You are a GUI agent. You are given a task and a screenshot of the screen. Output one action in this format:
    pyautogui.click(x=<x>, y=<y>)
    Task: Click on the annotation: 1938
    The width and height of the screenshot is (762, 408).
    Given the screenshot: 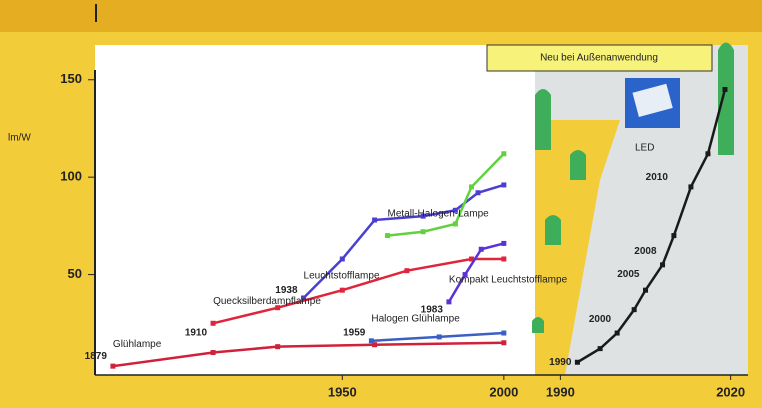 What is the action you would take?
    pyautogui.click(x=286, y=290)
    